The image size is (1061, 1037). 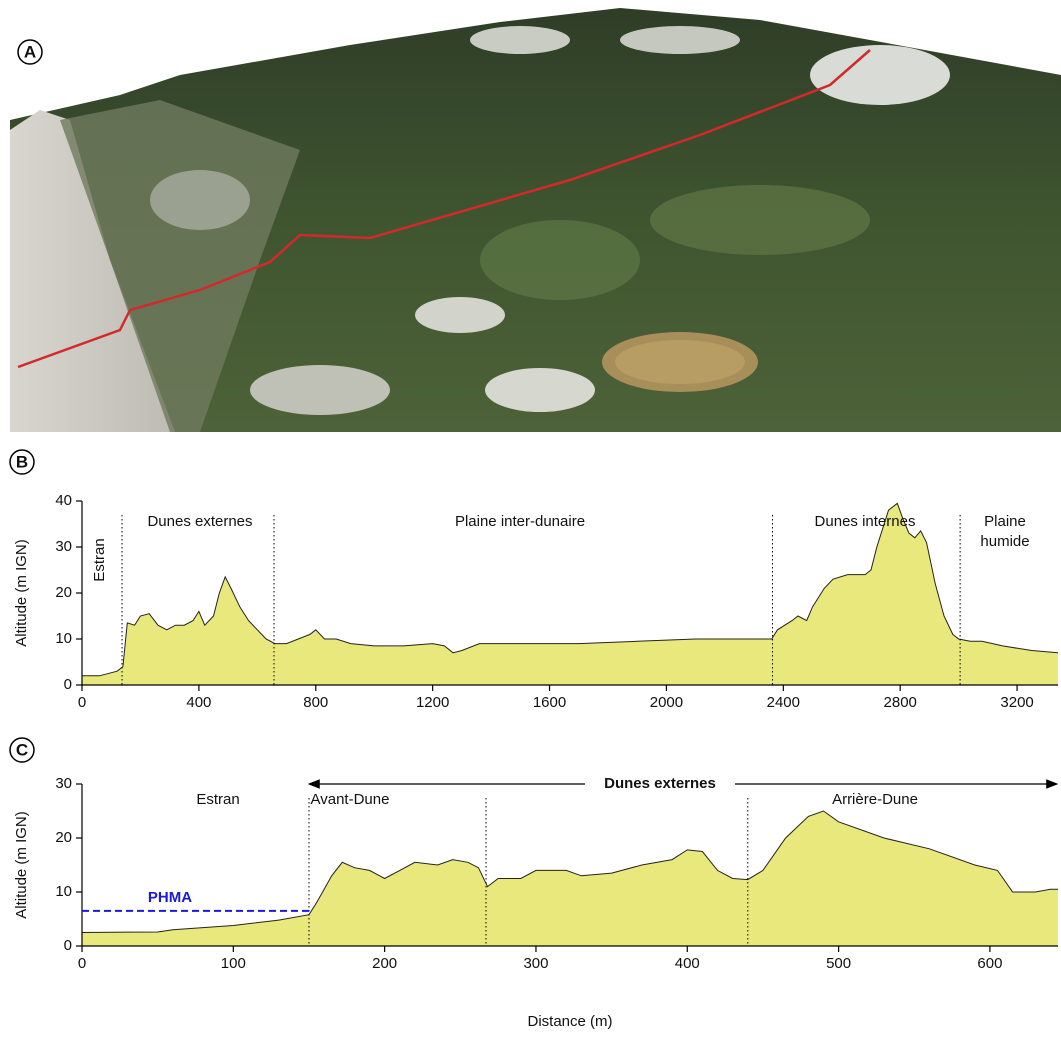 What do you see at coordinates (1016, 702) in the screenshot?
I see `x-tick-label: 3200` at bounding box center [1016, 702].